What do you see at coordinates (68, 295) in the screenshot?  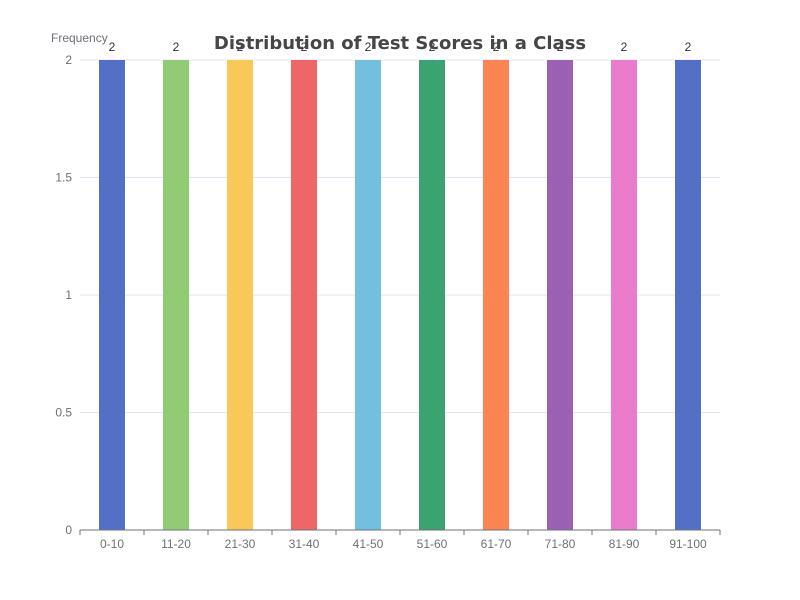 I see `y-tick-label: 1` at bounding box center [68, 295].